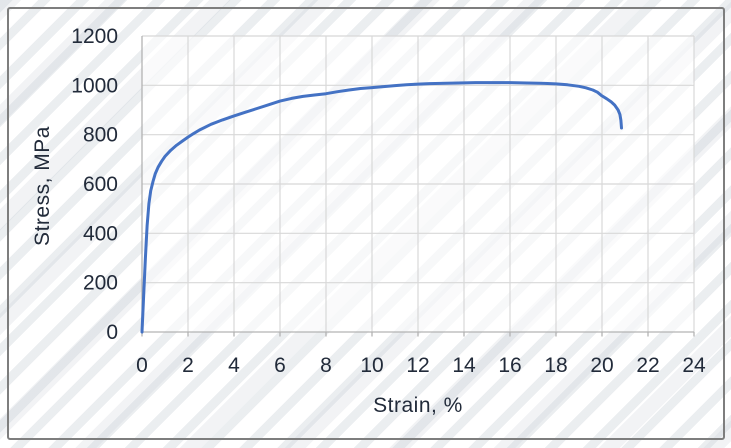  I want to click on y-tick-label: 1000, so click(94, 85).